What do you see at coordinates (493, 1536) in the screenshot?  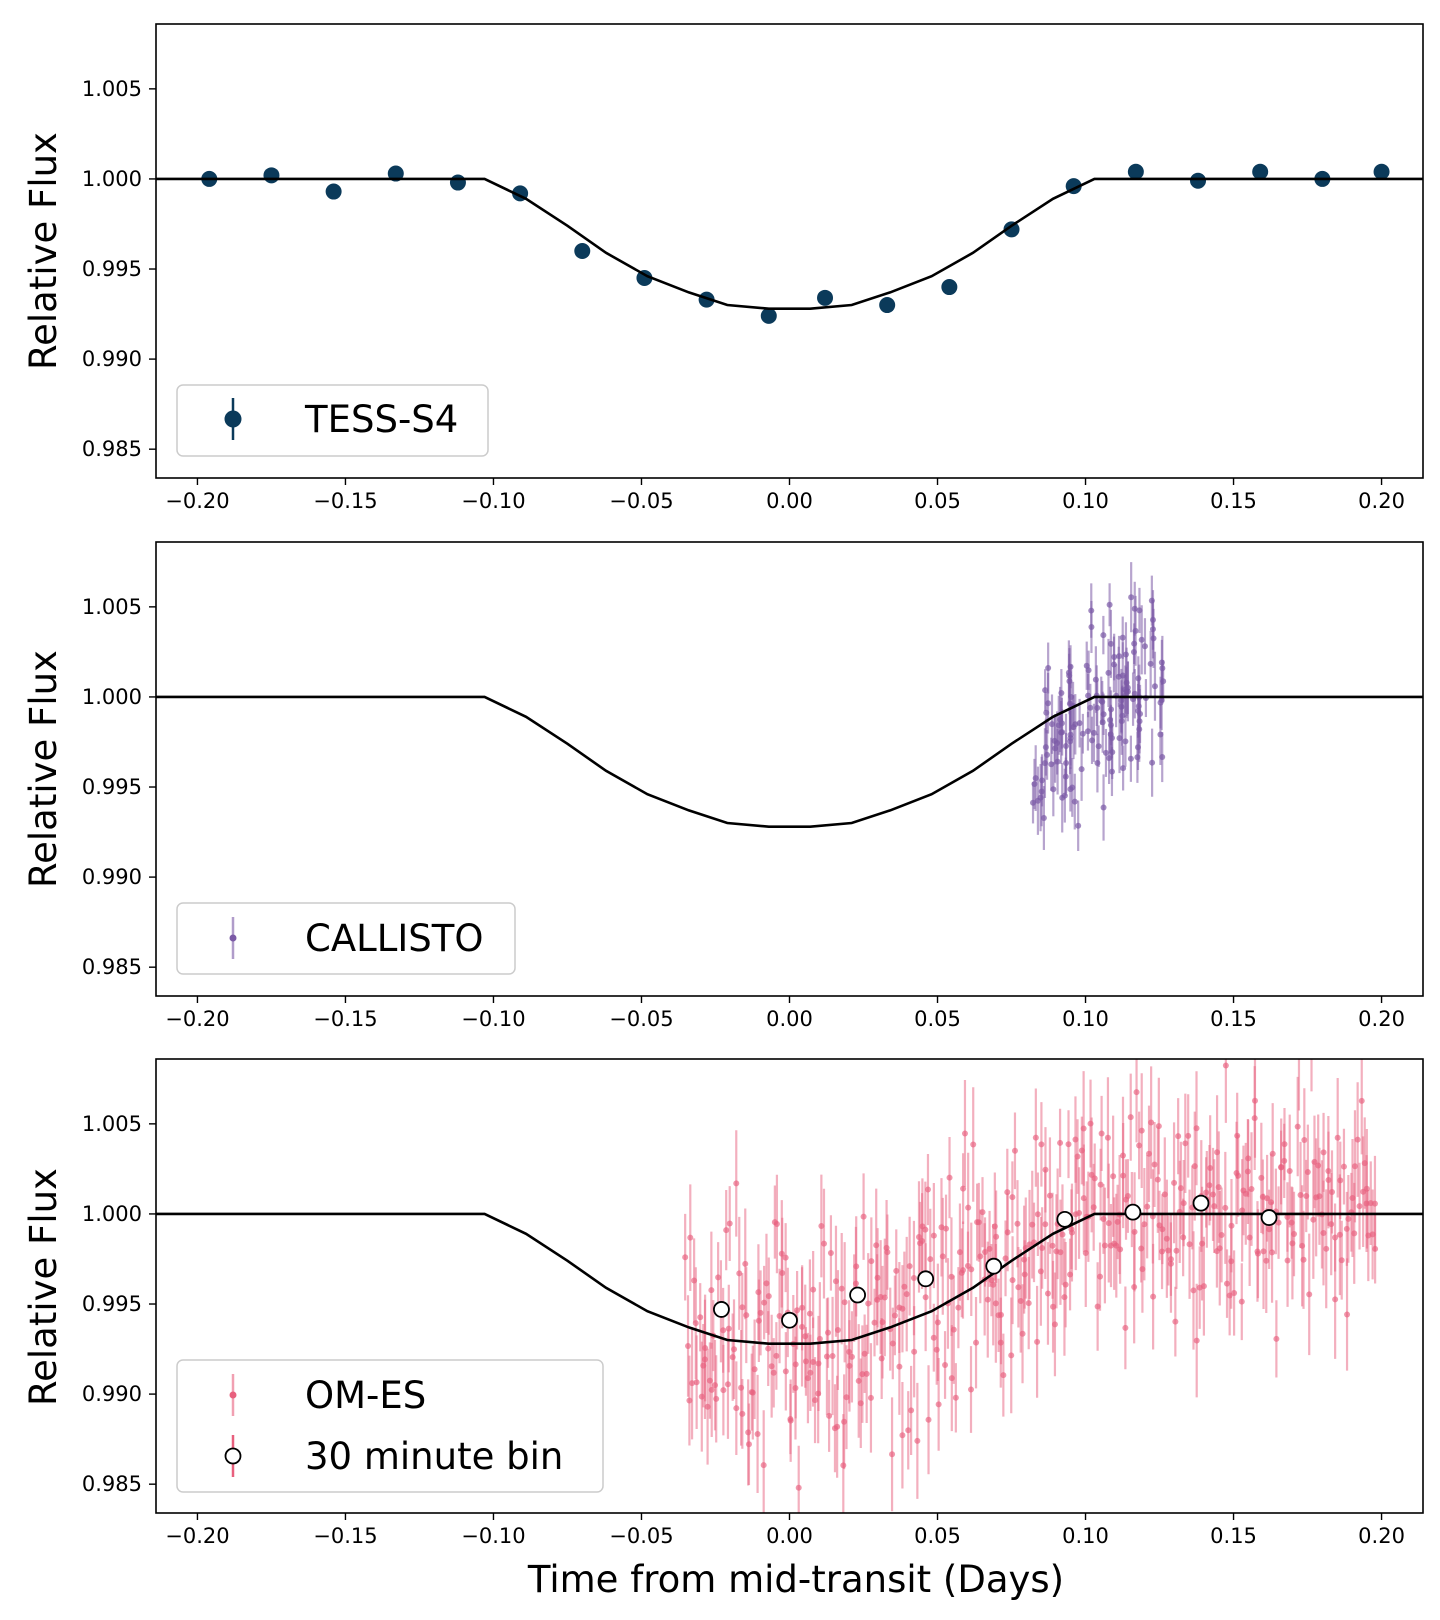 I see `x-tick-label: −0.10` at bounding box center [493, 1536].